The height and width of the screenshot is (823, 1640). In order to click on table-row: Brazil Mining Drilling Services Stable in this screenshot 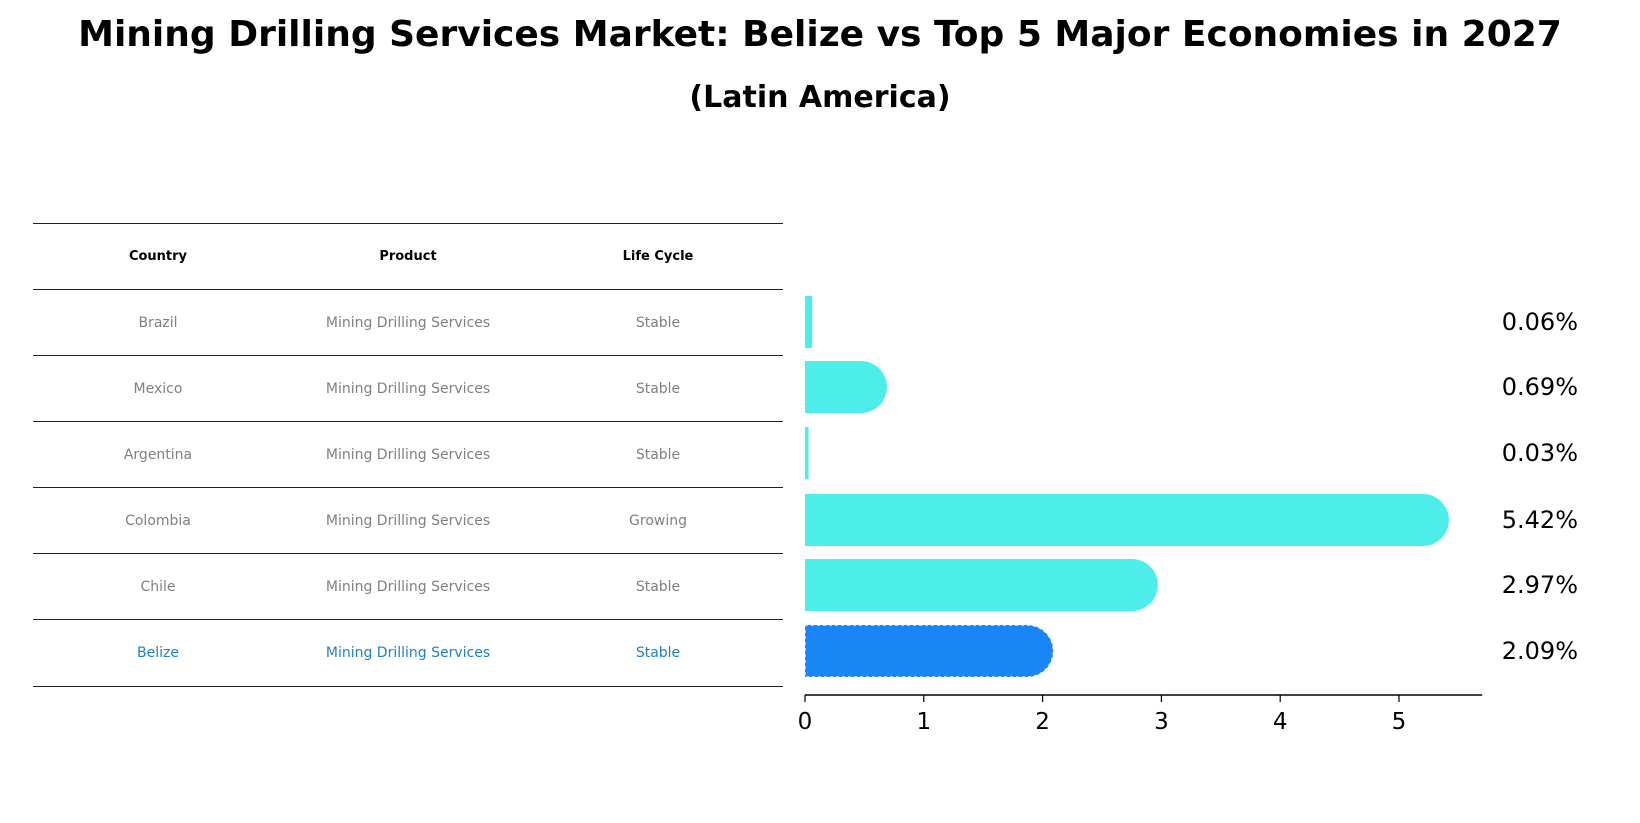, I will do `click(408, 322)`.